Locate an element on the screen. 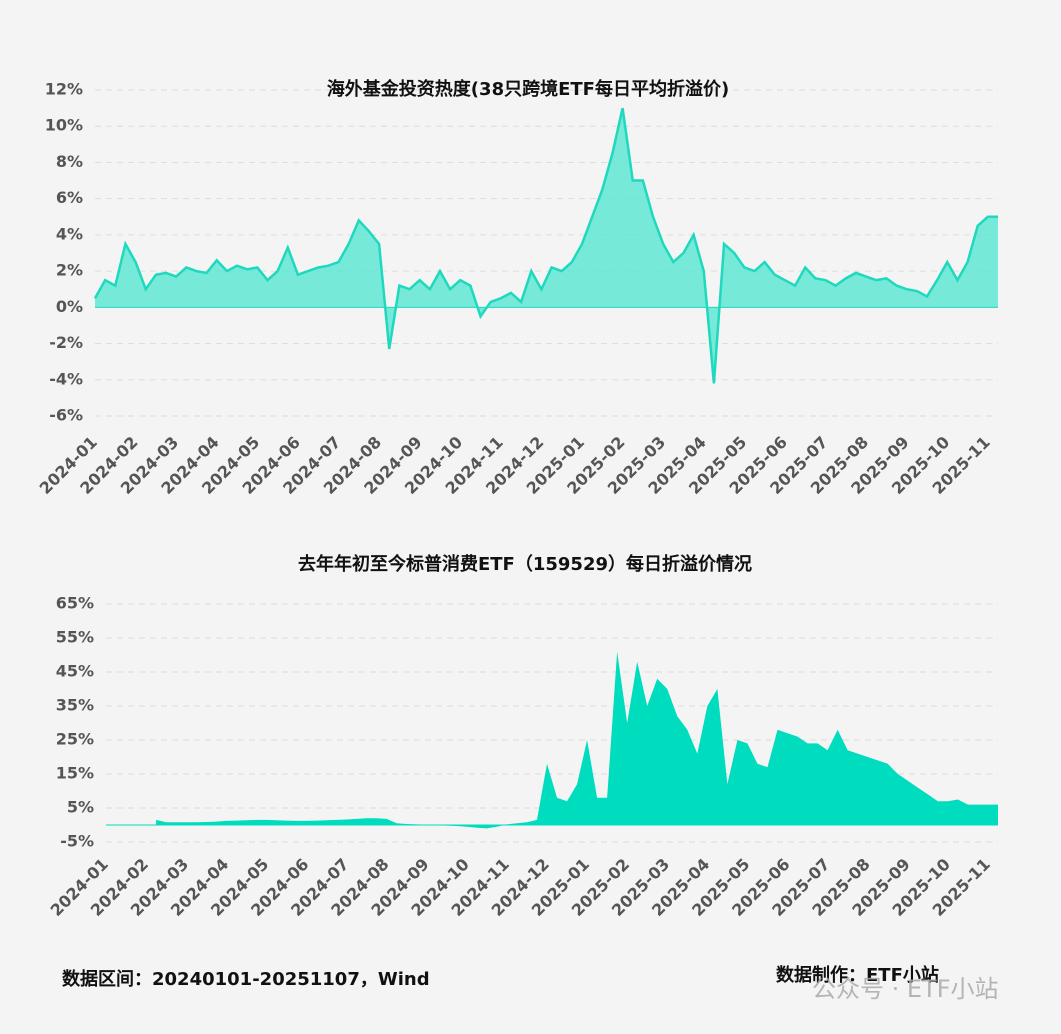 The height and width of the screenshot is (1034, 1061). y-tick-label: 6% is located at coordinates (69, 197).